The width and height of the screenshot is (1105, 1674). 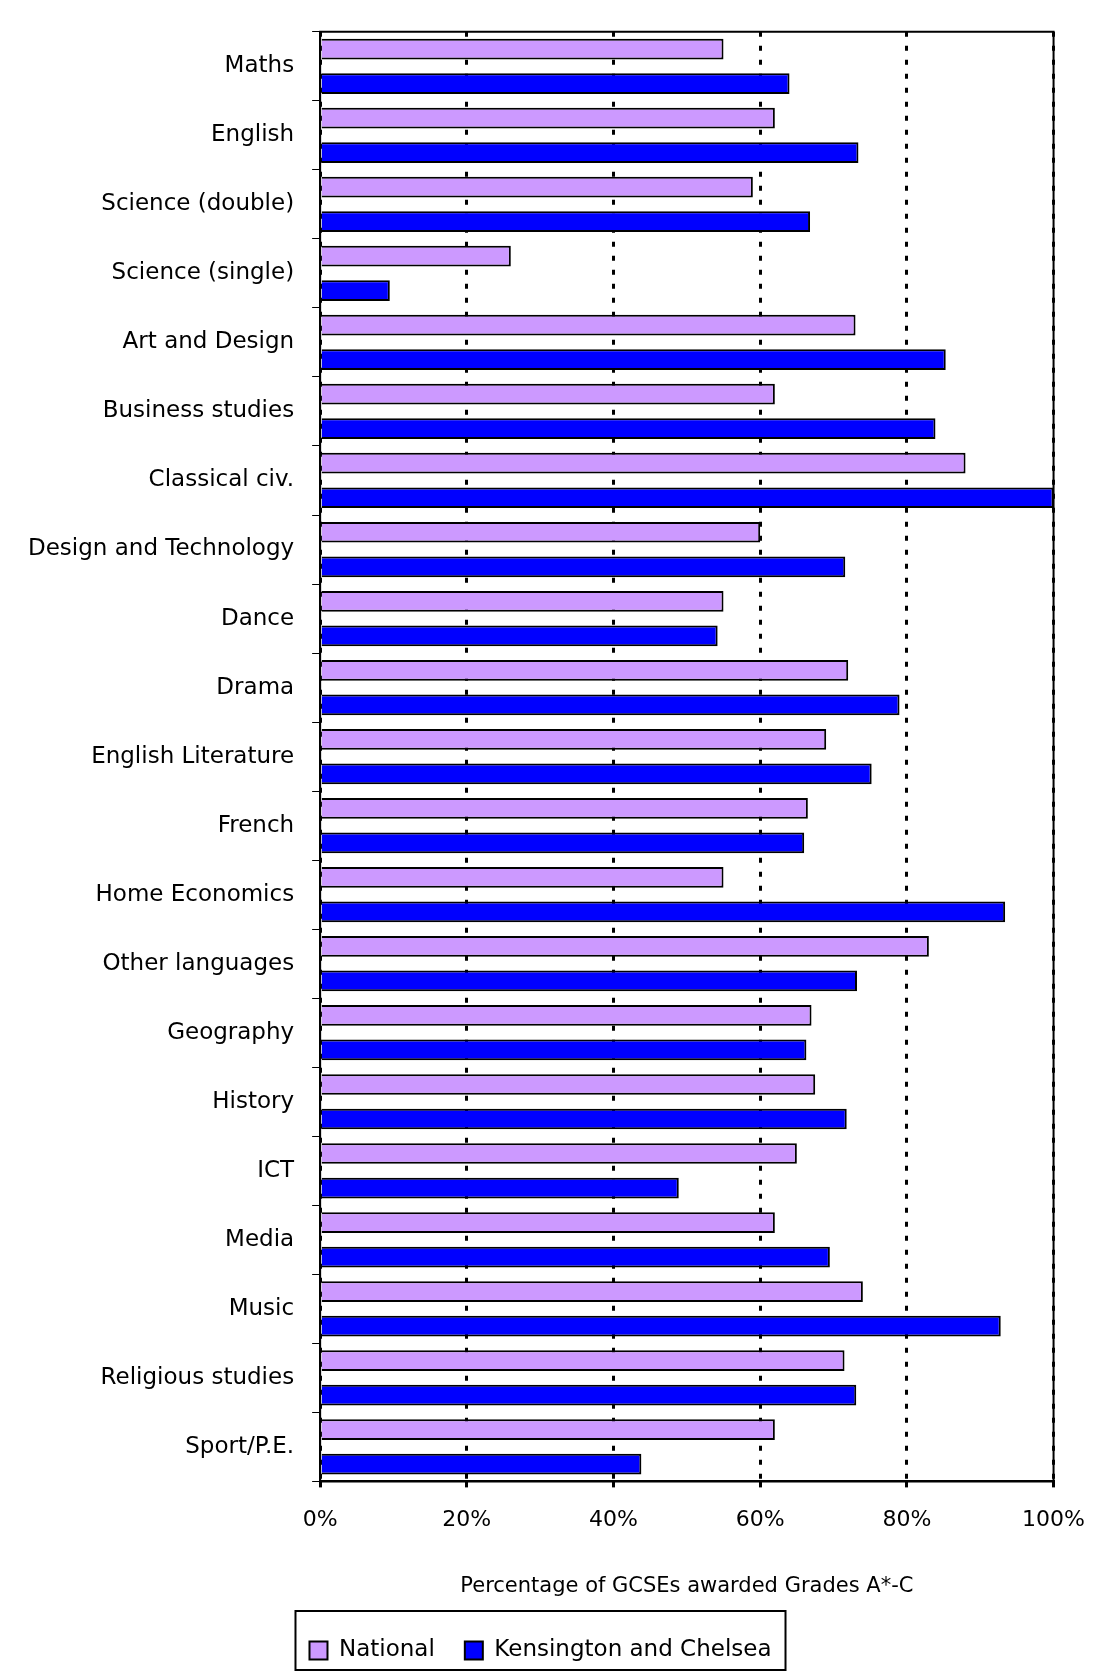 I want to click on y-tick-label: Media, so click(x=260, y=1237).